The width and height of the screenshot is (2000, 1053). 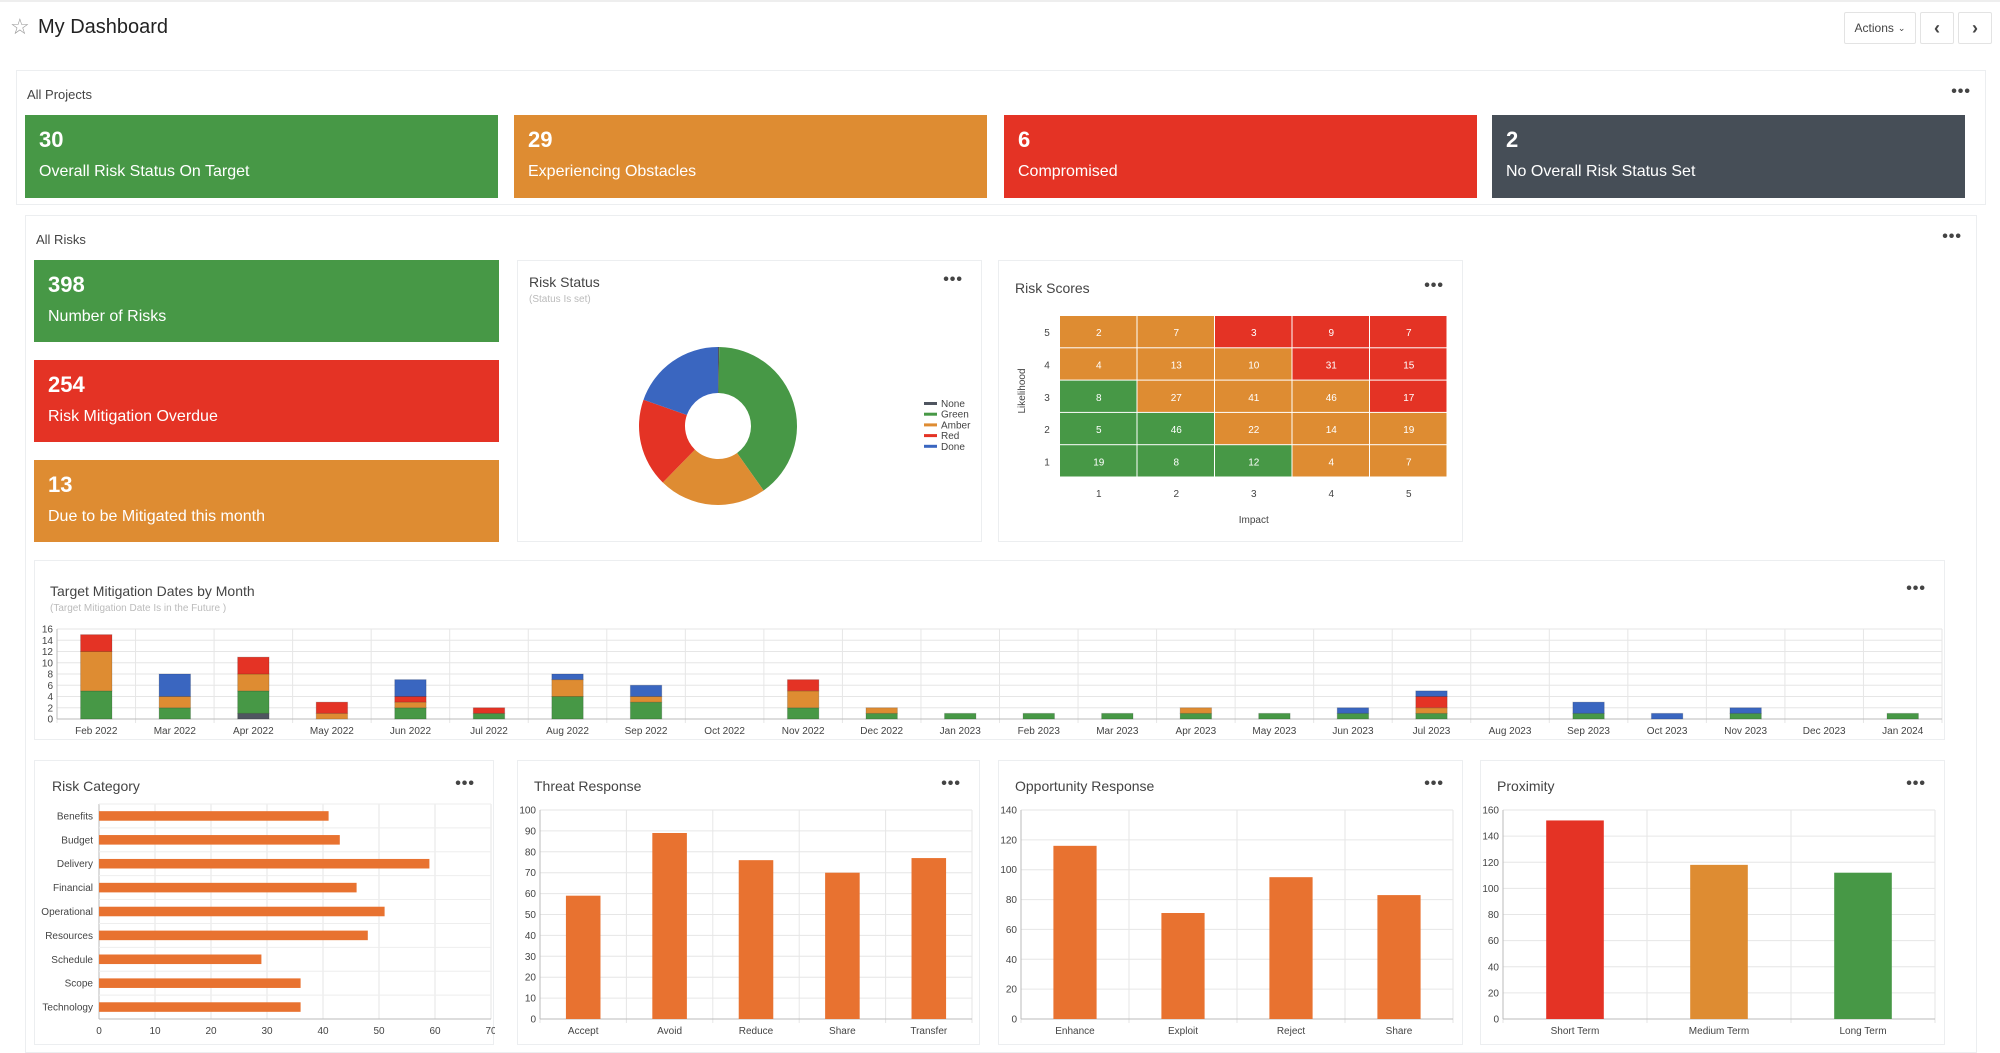 What do you see at coordinates (956, 425) in the screenshot?
I see `legend-label: Amber` at bounding box center [956, 425].